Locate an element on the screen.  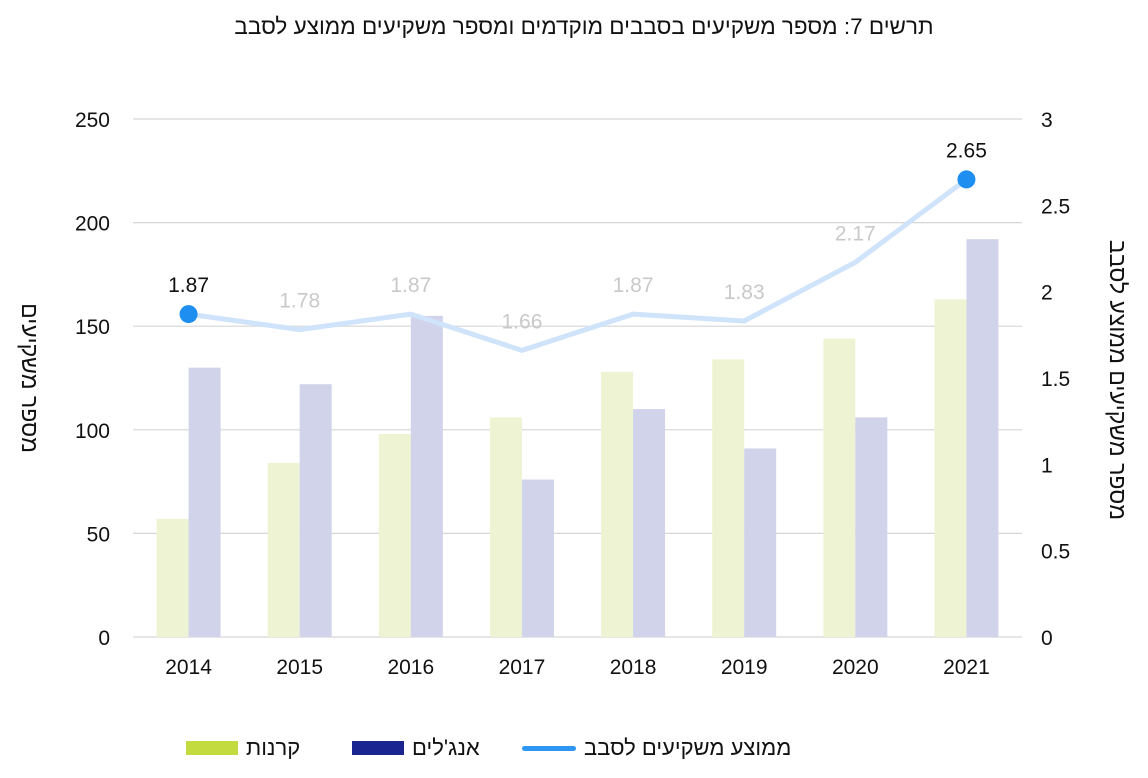
y-right-tick-label: 1 is located at coordinates (1047, 465).